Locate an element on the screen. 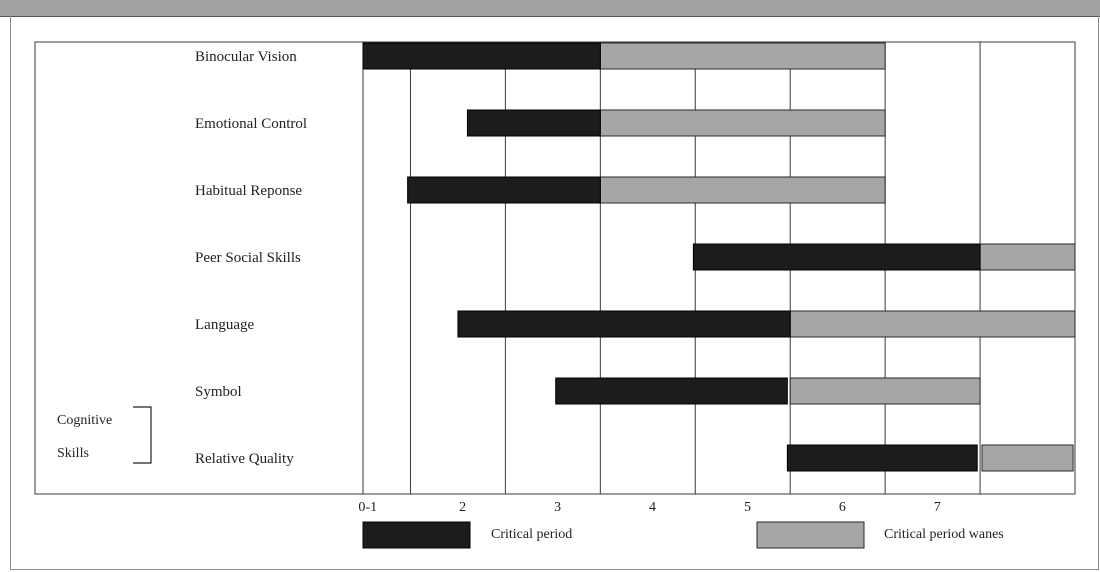  legend-label-critical-period: Critical period is located at coordinates (531, 534).